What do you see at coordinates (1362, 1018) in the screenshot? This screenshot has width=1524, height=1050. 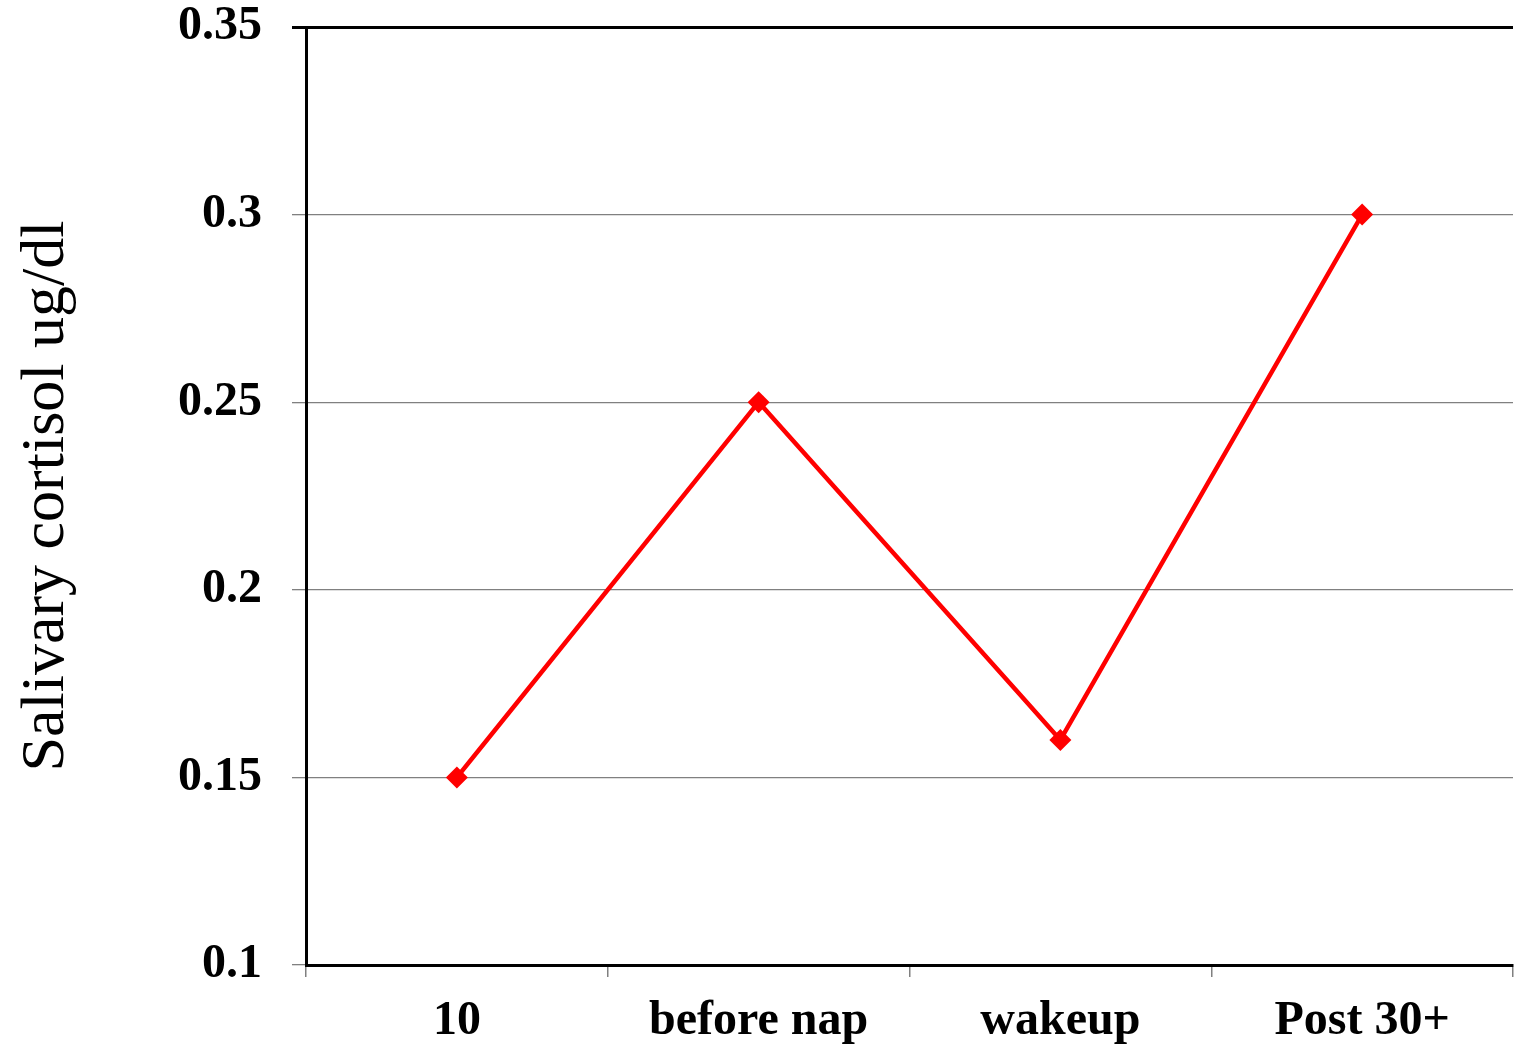 I see `x-tick-label: Post 30+` at bounding box center [1362, 1018].